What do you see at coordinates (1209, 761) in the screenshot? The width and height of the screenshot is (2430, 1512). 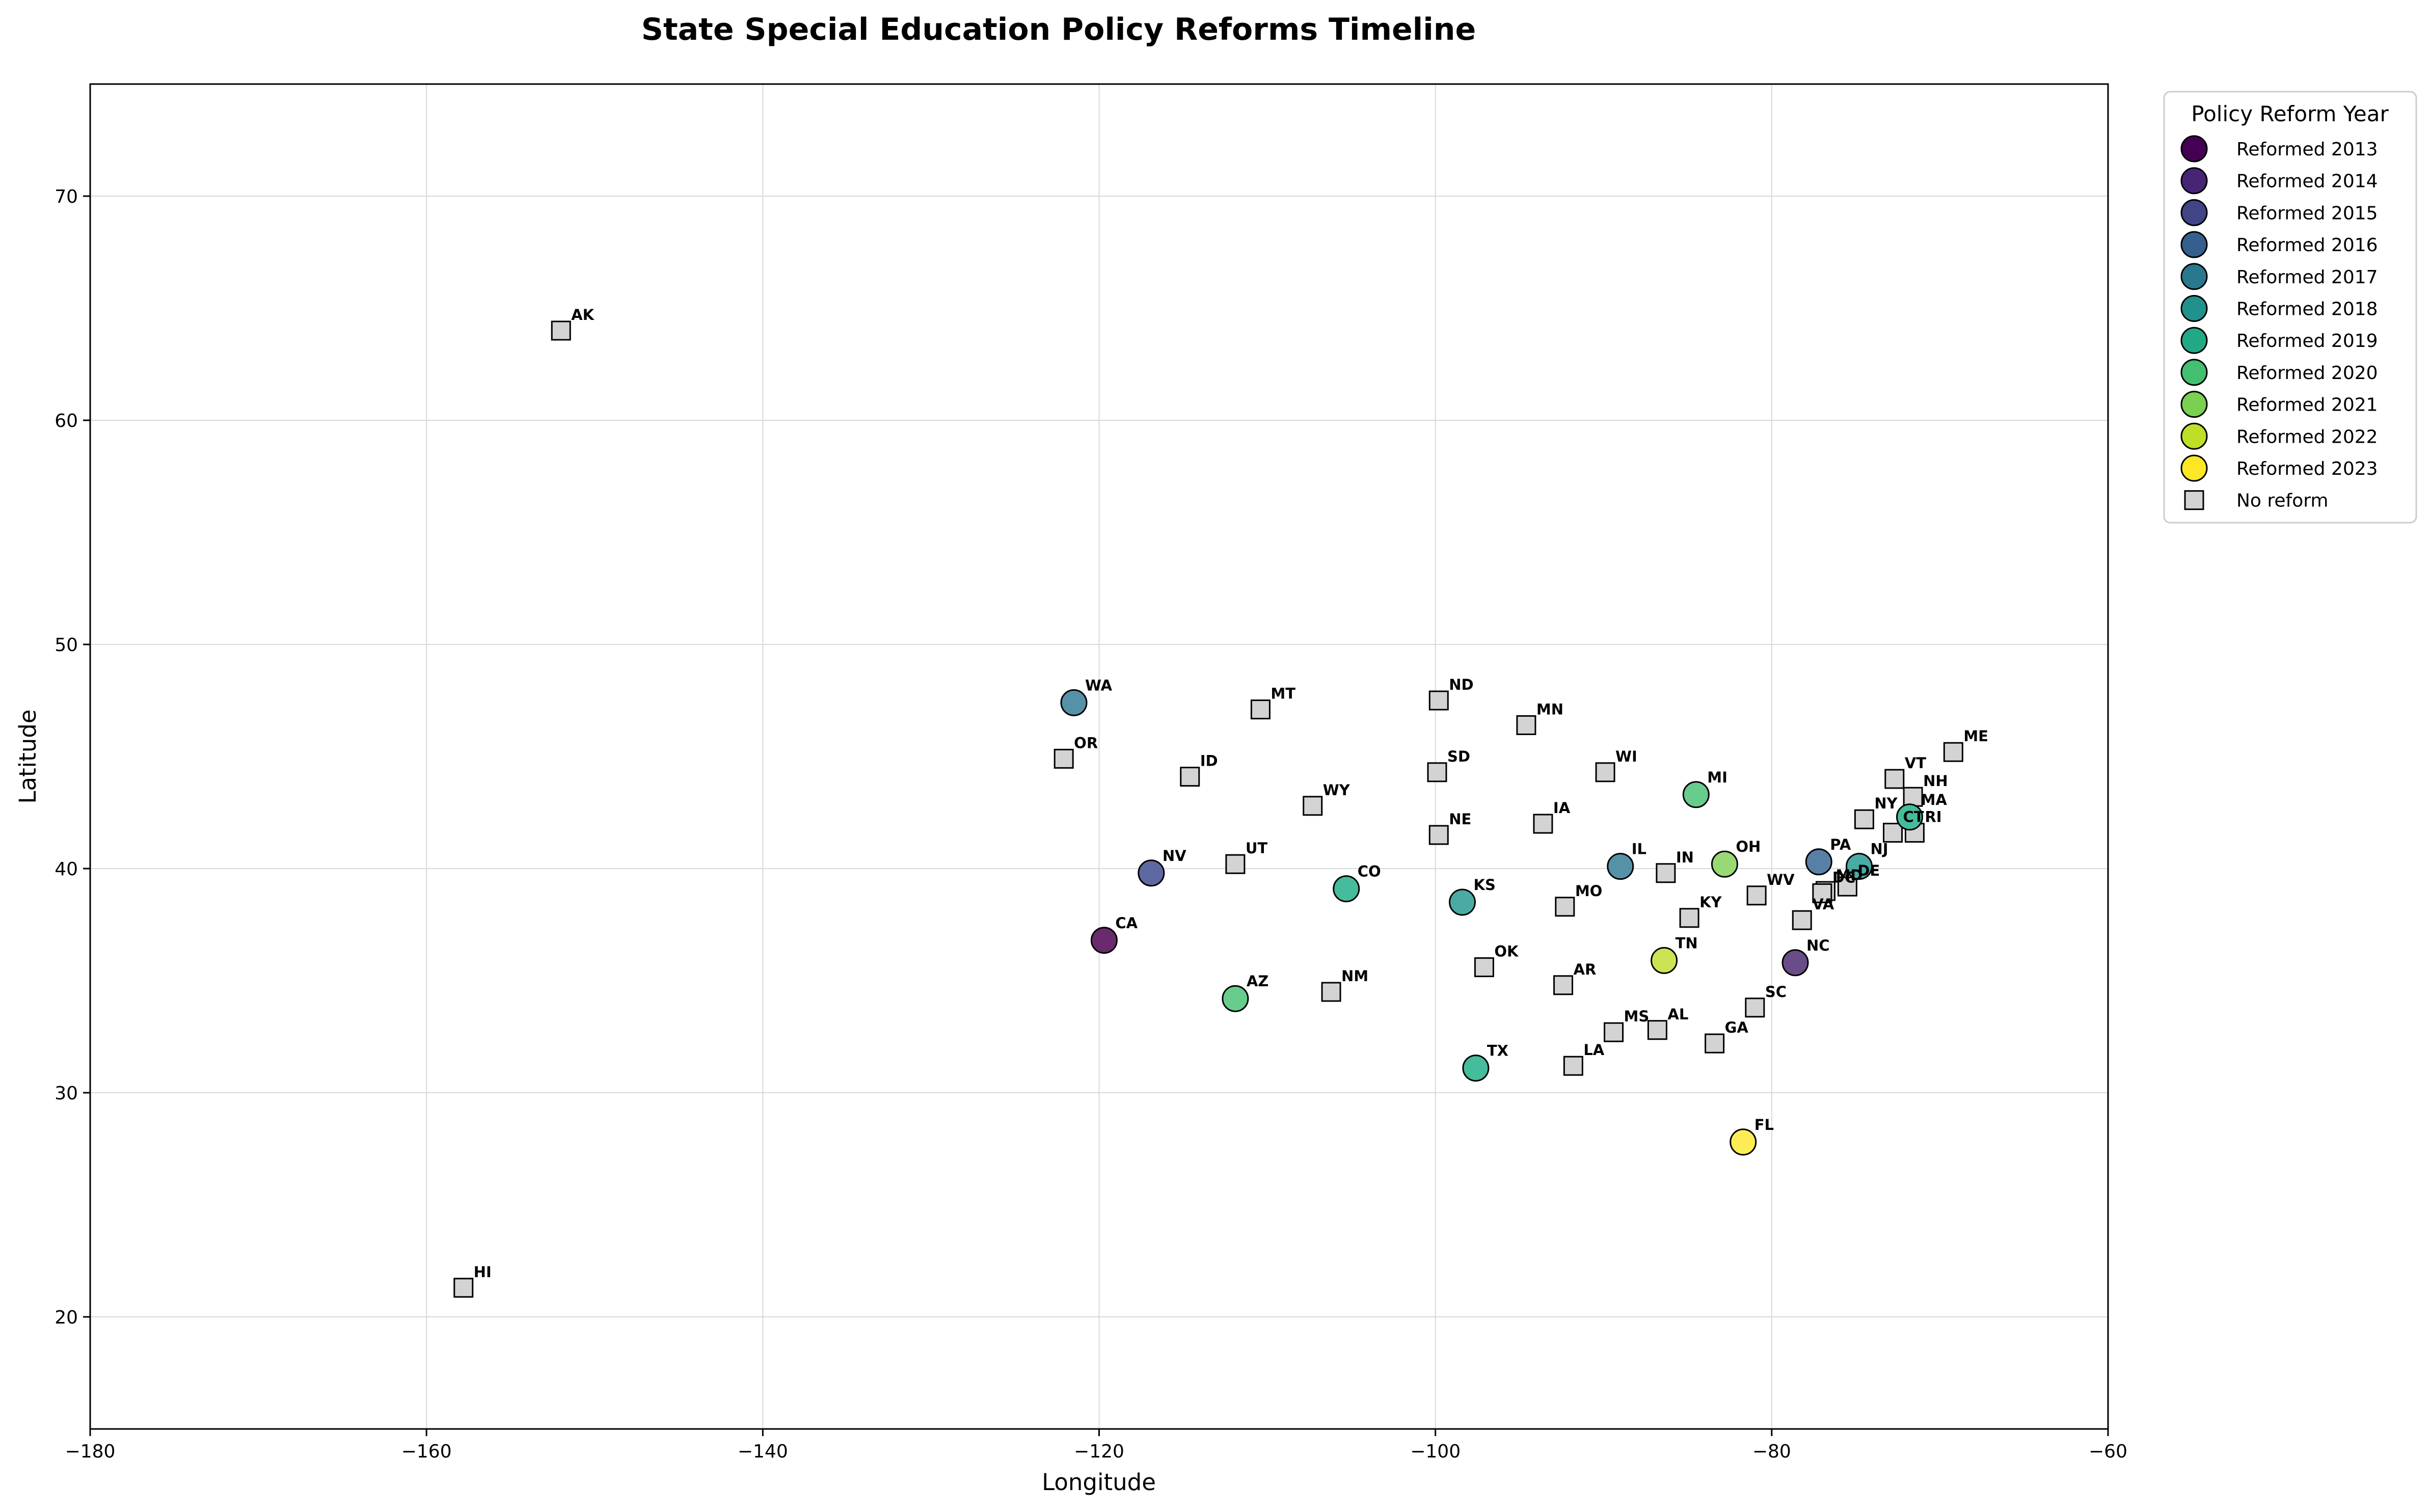 I see `state-label: ID` at bounding box center [1209, 761].